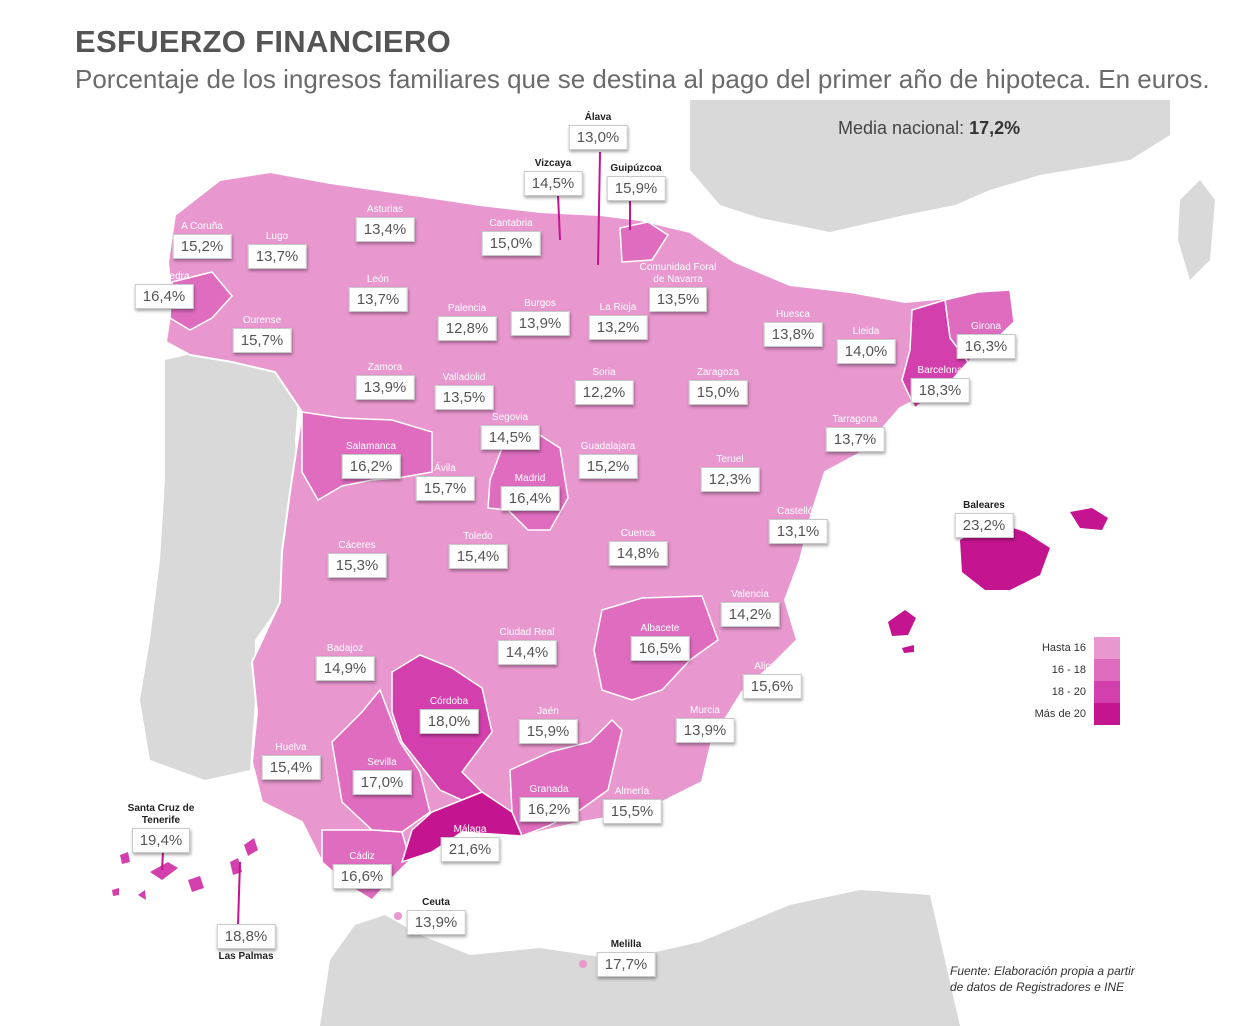  I want to click on province-name: Ourense, so click(262, 320).